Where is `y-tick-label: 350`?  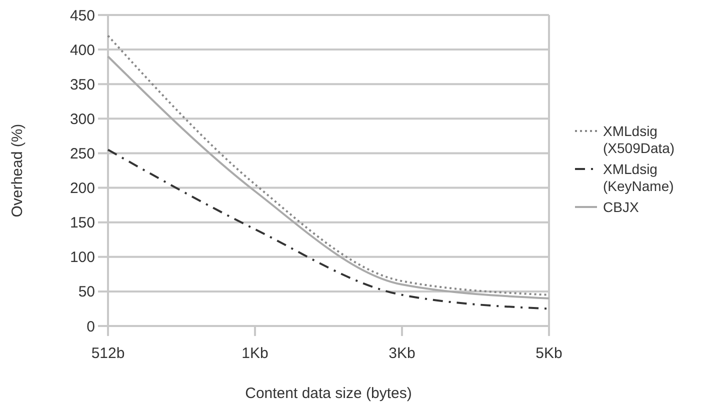 y-tick-label: 350 is located at coordinates (82, 85).